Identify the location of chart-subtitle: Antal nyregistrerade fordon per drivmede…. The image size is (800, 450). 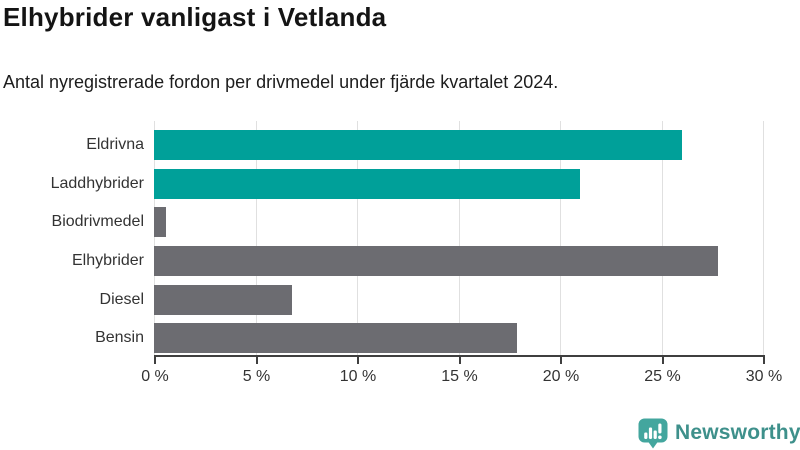
(281, 82).